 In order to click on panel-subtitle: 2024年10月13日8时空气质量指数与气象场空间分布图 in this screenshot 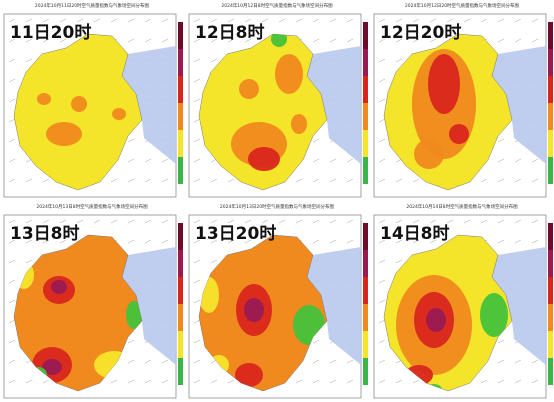, I will do `click(92, 206)`.